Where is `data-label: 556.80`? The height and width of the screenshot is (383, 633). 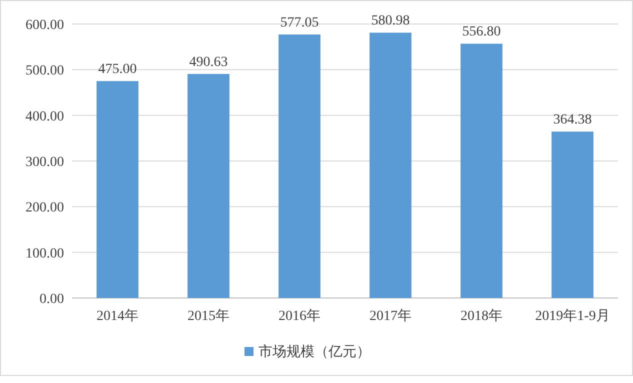
data-label: 556.80 is located at coordinates (481, 32).